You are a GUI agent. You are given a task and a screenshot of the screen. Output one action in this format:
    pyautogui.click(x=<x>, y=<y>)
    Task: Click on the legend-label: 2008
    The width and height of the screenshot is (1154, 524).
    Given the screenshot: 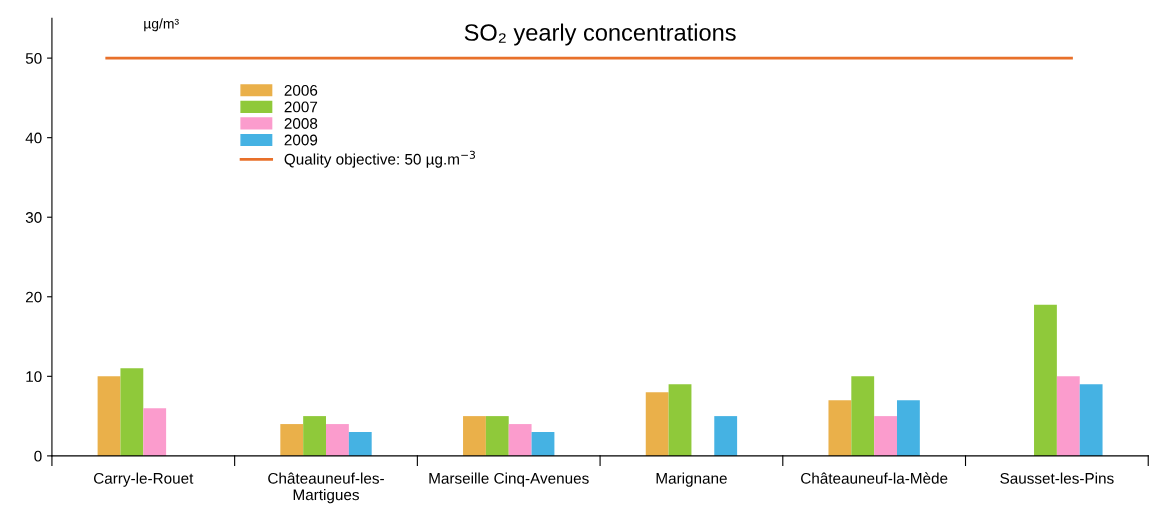 What is the action you would take?
    pyautogui.click(x=301, y=123)
    